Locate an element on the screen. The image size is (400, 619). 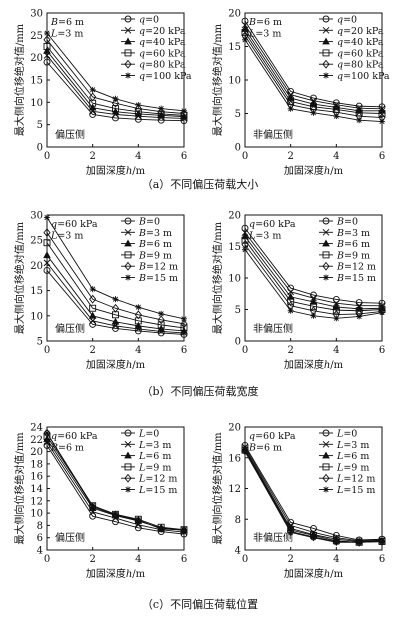
legend-label: q=0 is located at coordinates (149, 20).